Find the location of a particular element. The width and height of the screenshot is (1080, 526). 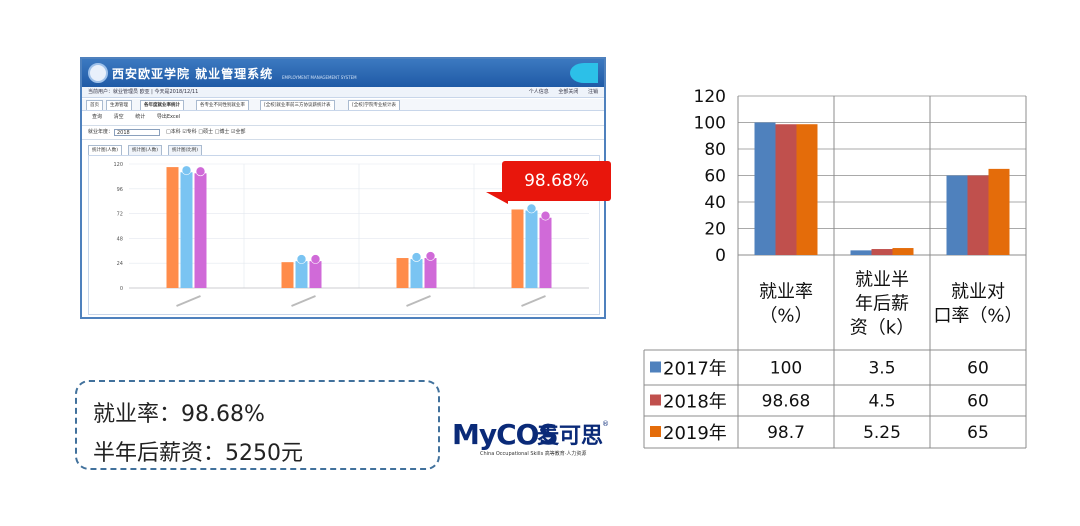

legend-label: 2019年 is located at coordinates (695, 433).